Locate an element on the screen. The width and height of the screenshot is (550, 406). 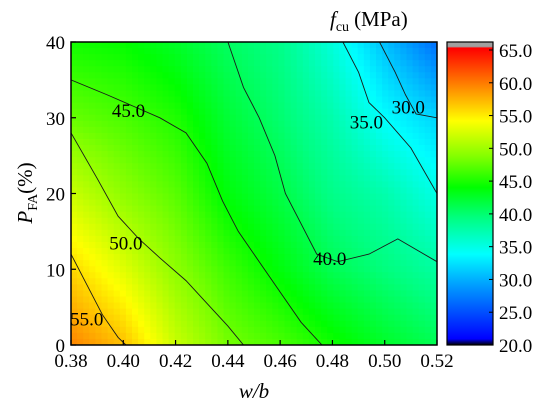
y-tick-label: 40 is located at coordinates (55, 43).